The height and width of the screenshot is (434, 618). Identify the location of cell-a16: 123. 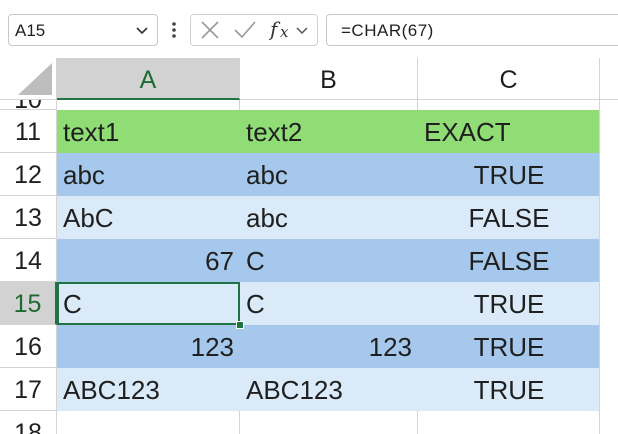
(212, 347).